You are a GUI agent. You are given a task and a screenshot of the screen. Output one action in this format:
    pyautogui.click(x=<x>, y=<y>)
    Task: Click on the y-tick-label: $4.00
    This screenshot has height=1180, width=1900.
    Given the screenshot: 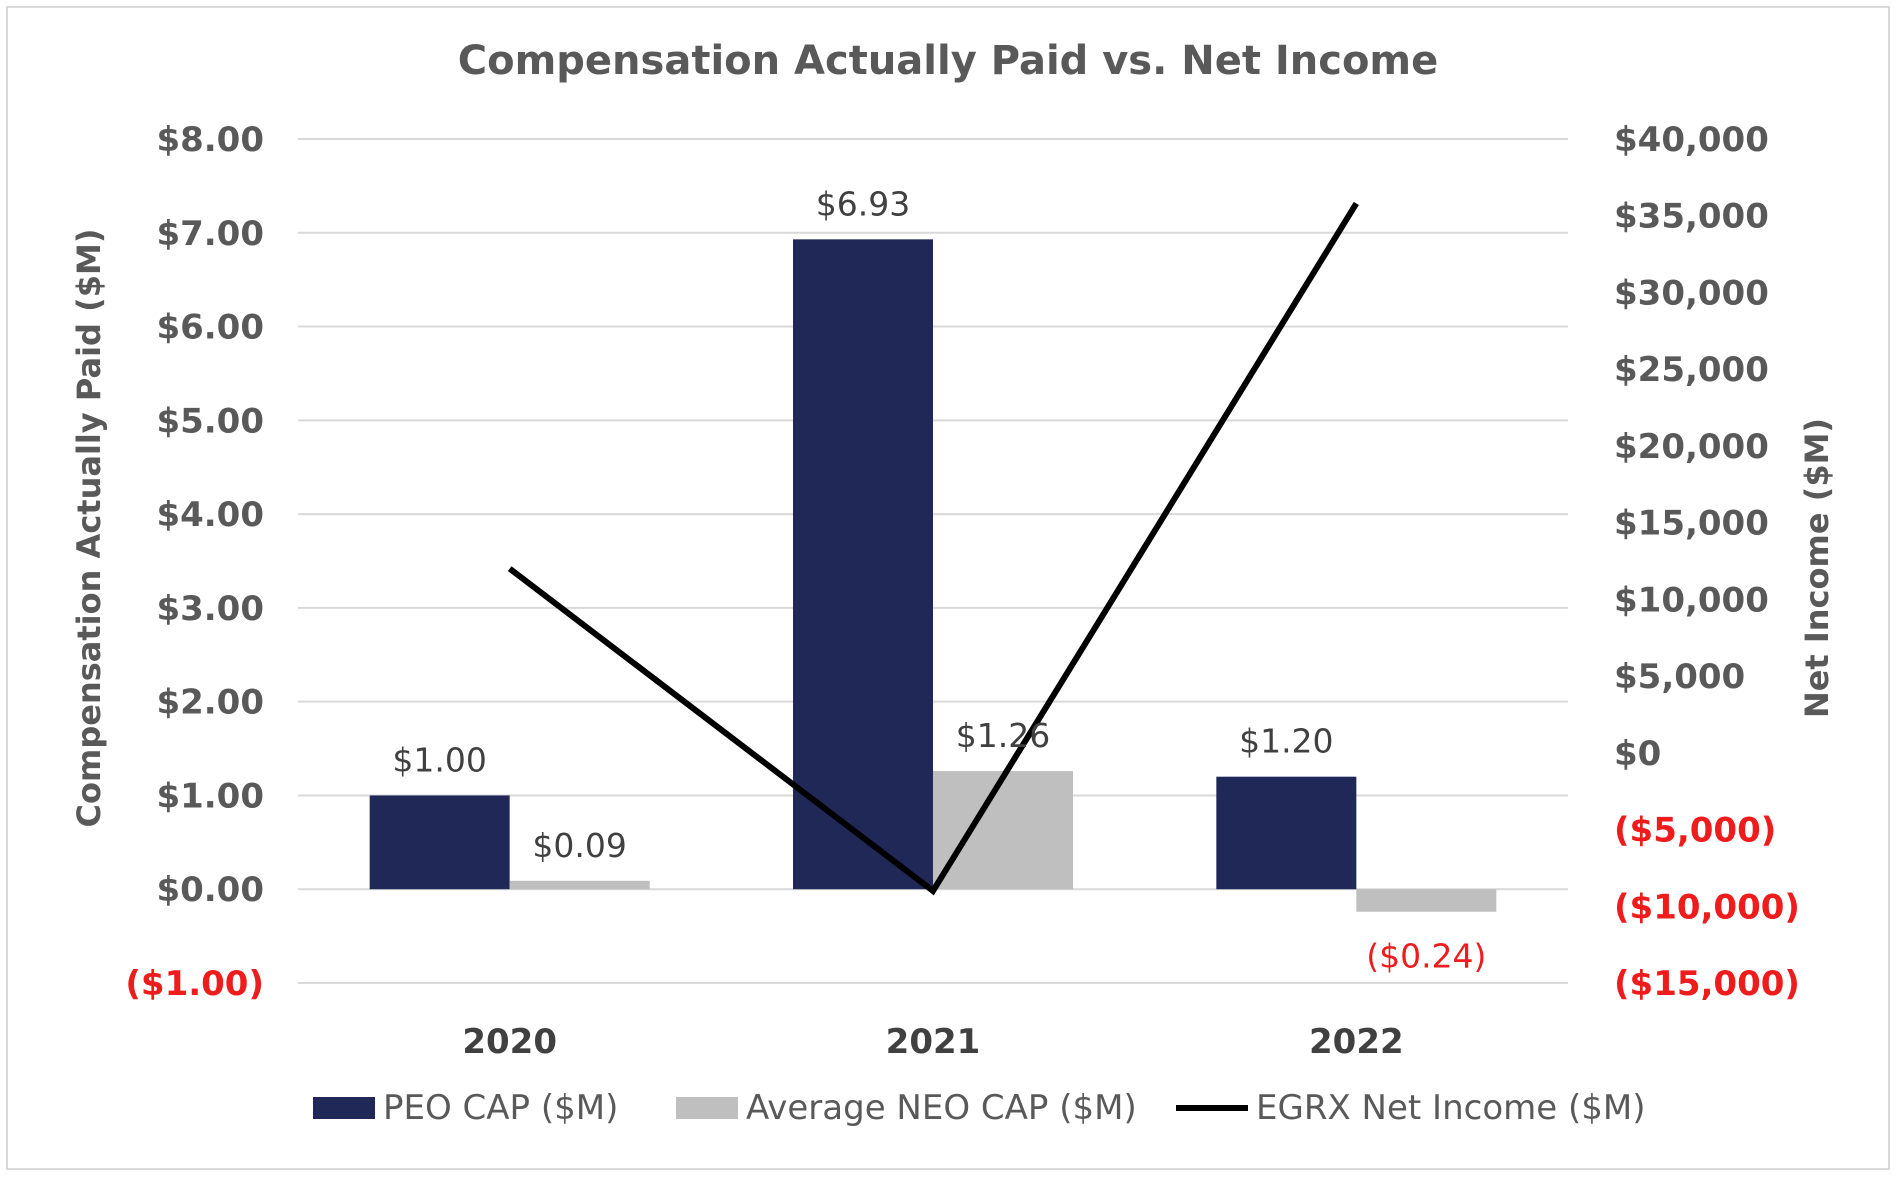 What is the action you would take?
    pyautogui.click(x=210, y=515)
    